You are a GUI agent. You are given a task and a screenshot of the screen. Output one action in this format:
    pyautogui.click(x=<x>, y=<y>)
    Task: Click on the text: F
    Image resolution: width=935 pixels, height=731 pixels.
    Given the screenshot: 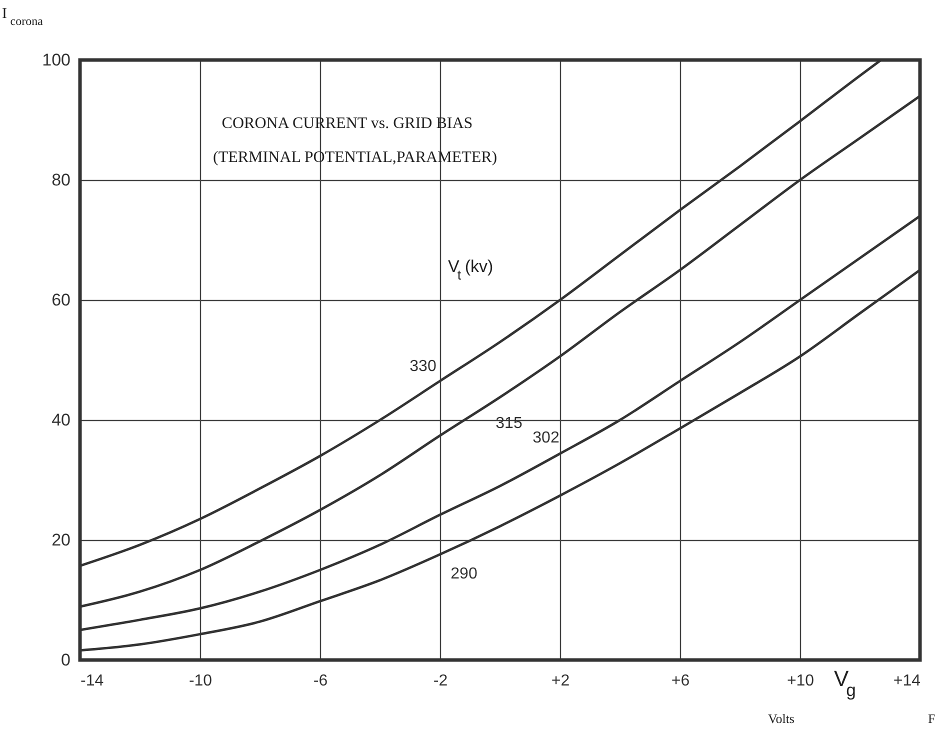 What is the action you would take?
    pyautogui.click(x=931, y=718)
    